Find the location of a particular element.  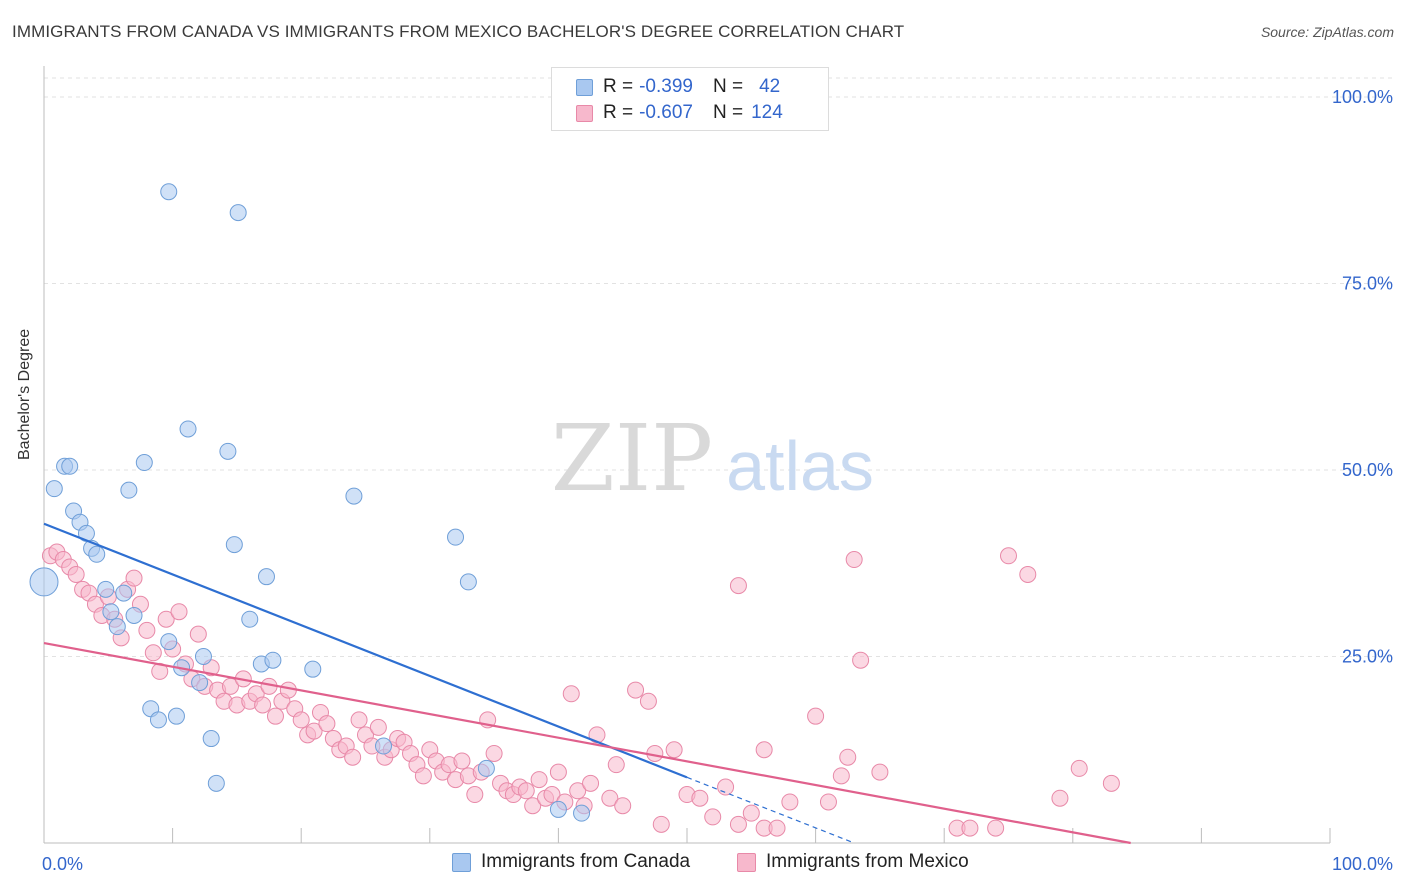

canada-trendline-extension is located at coordinates (770, 810).